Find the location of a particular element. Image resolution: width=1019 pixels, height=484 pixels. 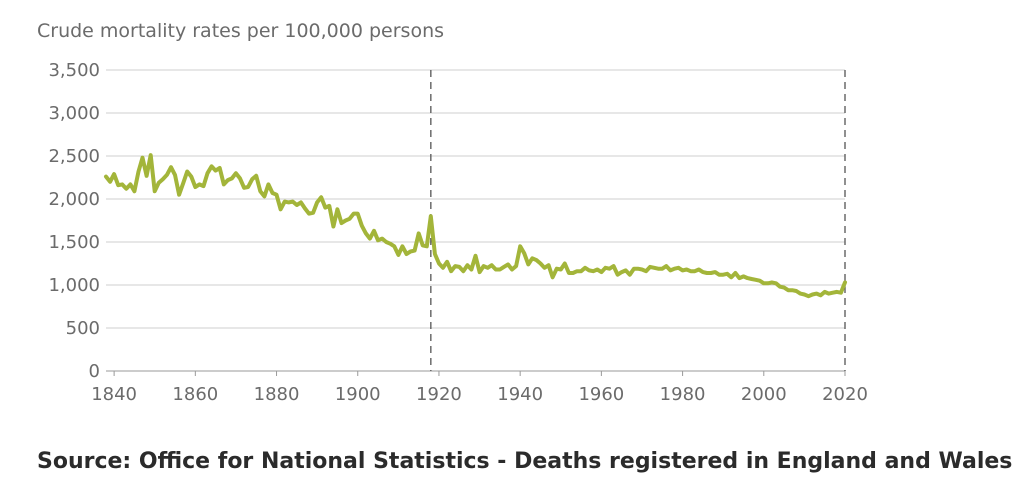

x-tick-label: 1880 is located at coordinates (277, 394).